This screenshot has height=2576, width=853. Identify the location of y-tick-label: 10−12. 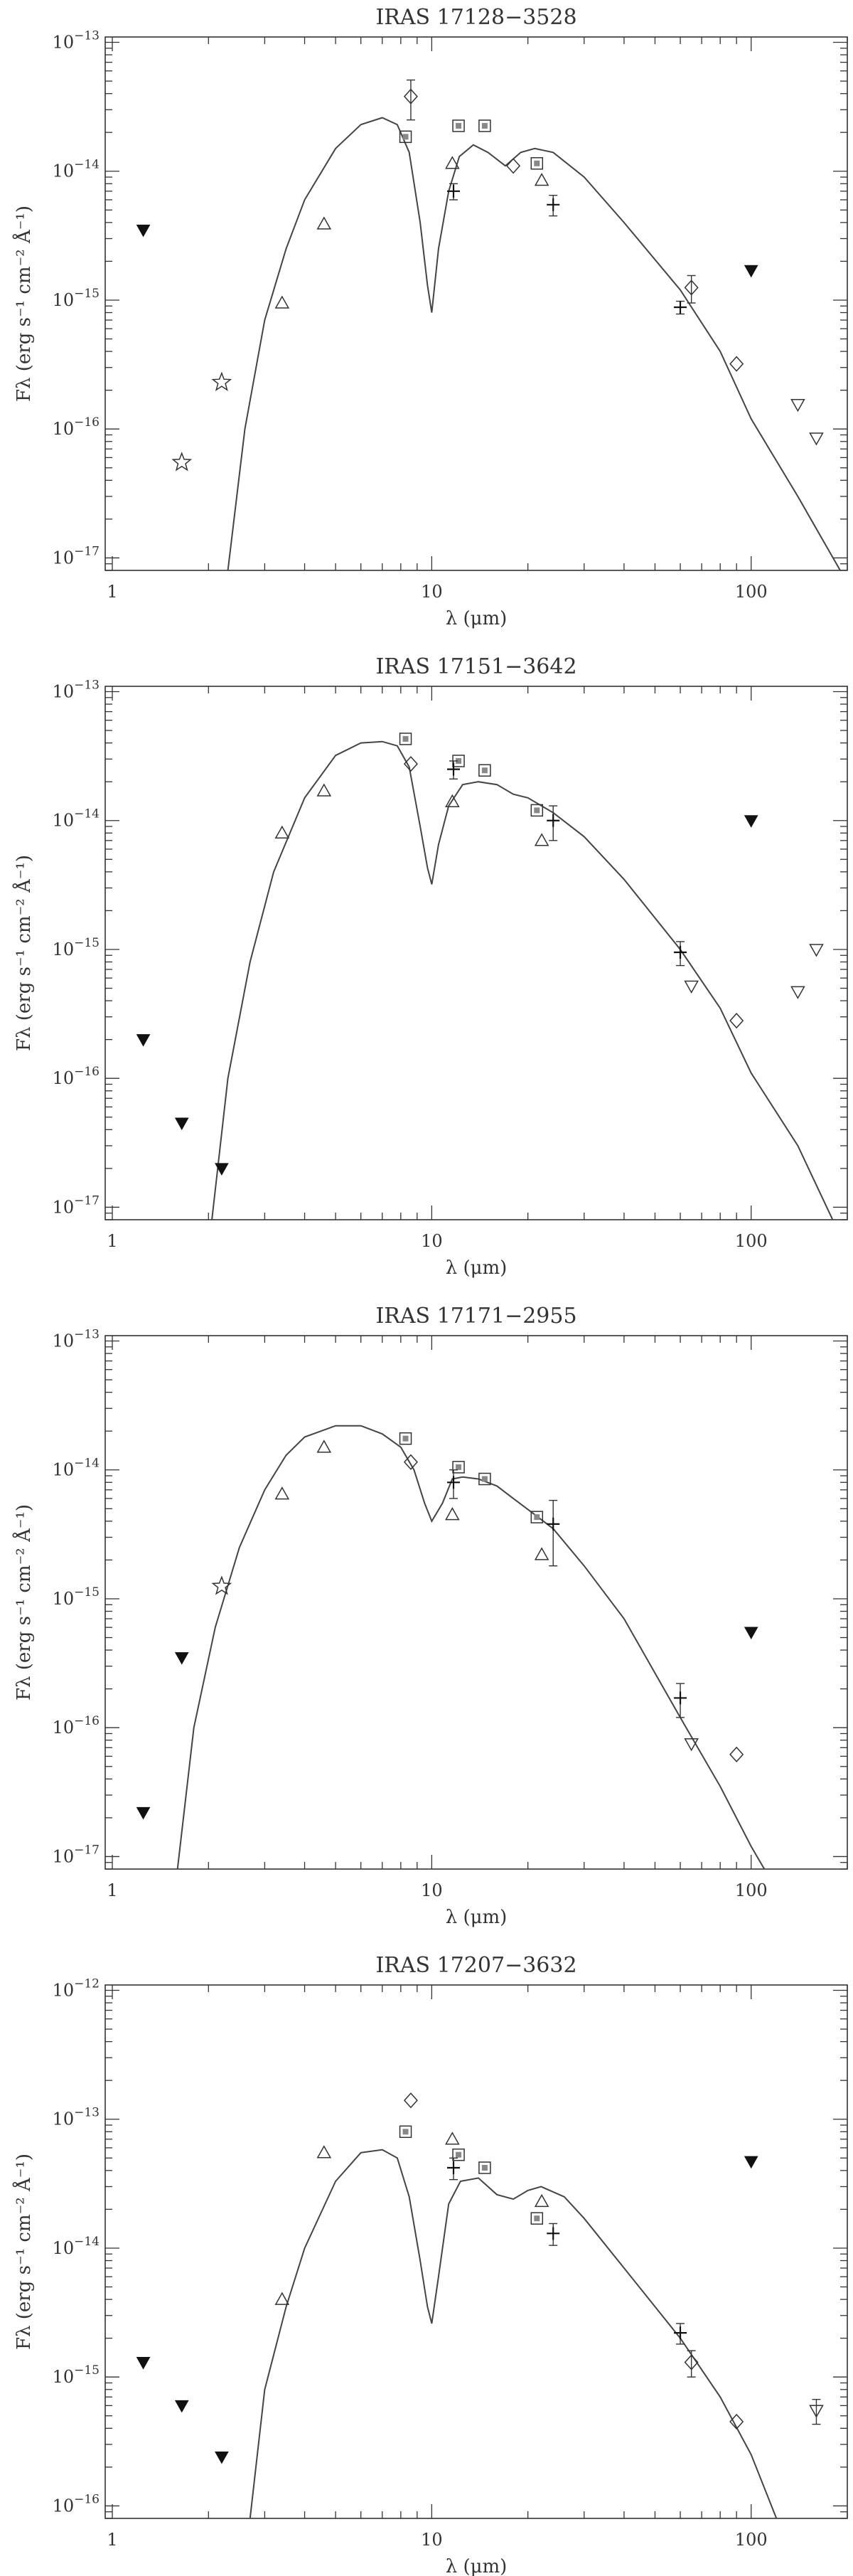
(76, 1989).